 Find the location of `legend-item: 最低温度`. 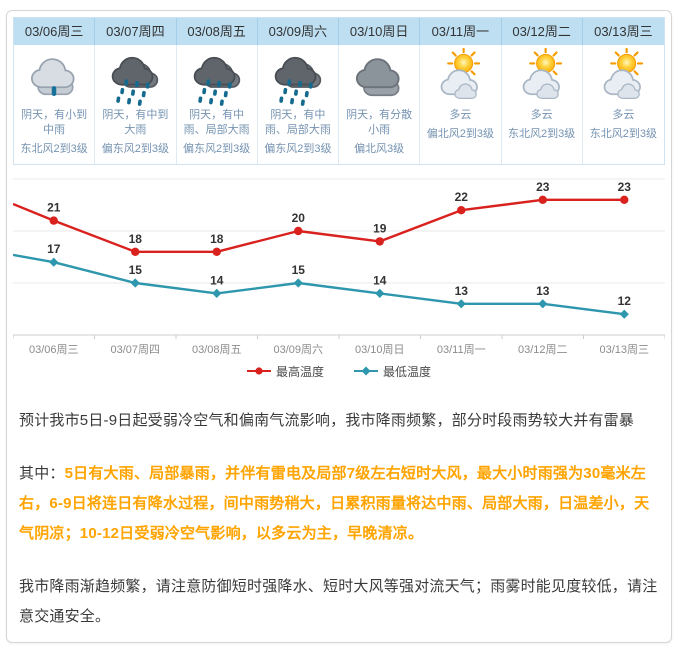

legend-item: 最低温度 is located at coordinates (392, 371).